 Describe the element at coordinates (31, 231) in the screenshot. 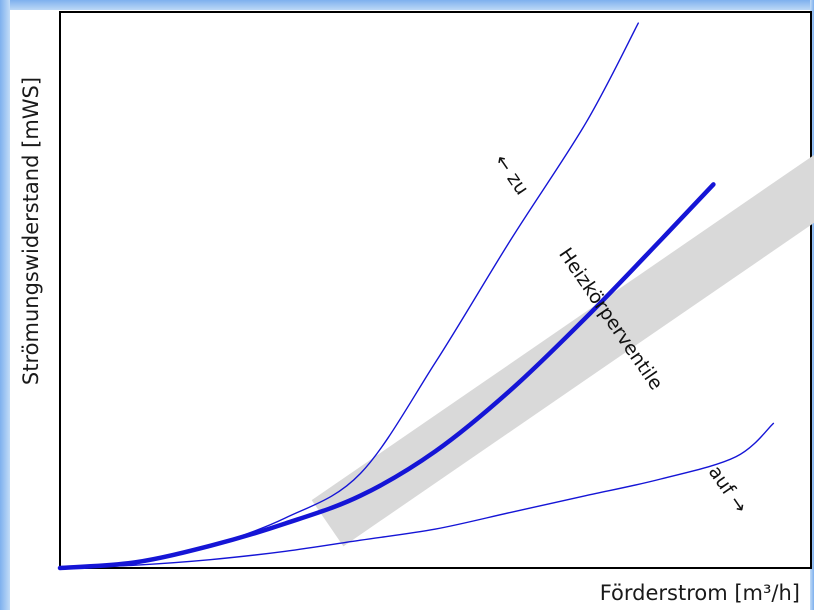

I see `y-axis-label: Strömungswiderstand [mWS]` at that location.